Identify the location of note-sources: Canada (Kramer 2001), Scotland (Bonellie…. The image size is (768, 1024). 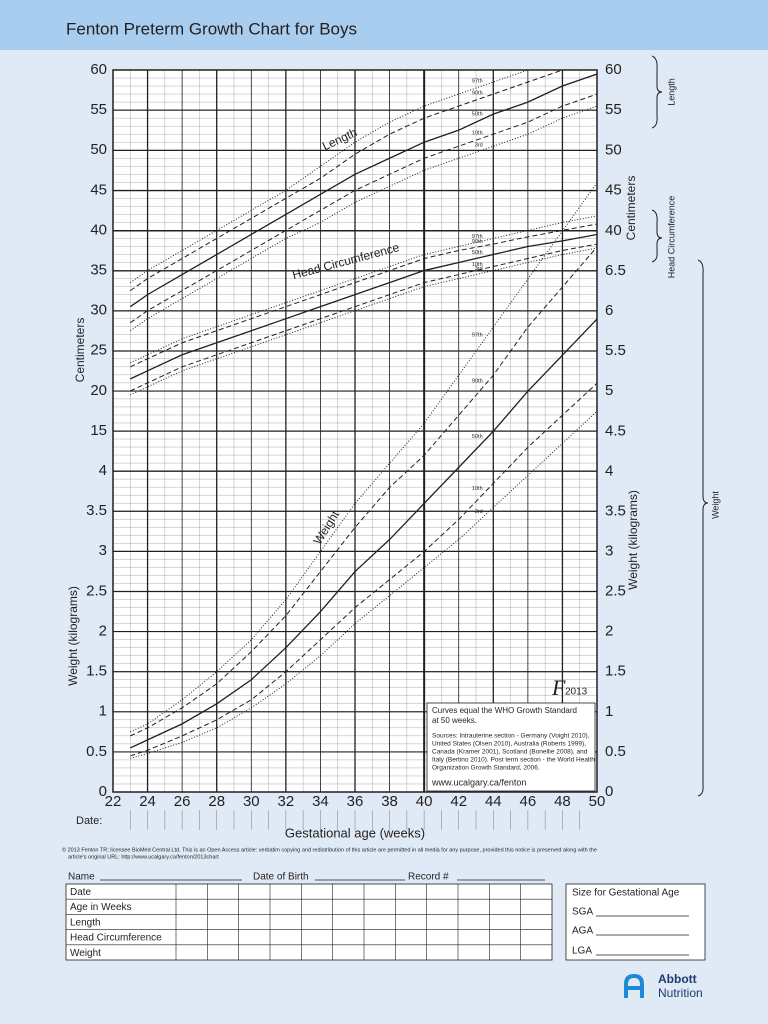
(510, 752).